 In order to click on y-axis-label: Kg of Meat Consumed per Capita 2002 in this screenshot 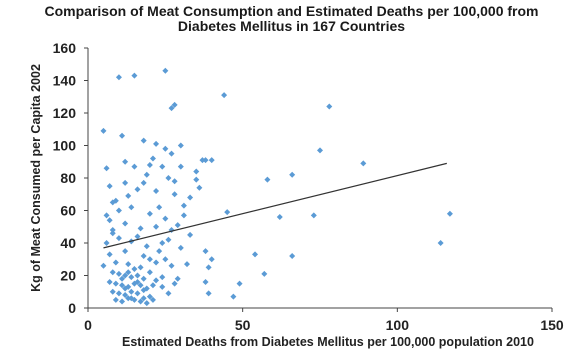, I will do `click(36, 178)`.